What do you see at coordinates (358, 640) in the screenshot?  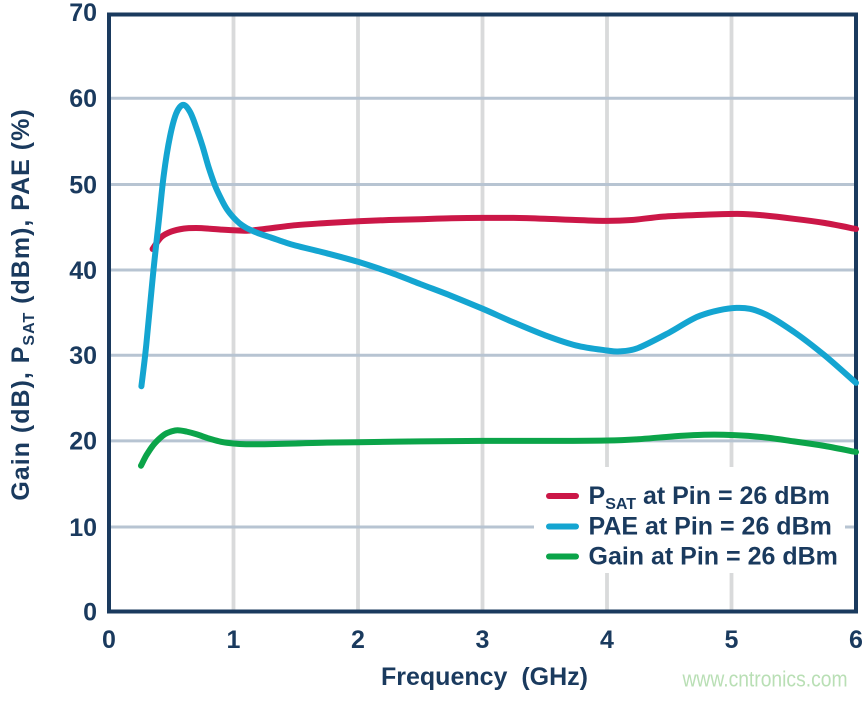 I see `svg-text: 2` at bounding box center [358, 640].